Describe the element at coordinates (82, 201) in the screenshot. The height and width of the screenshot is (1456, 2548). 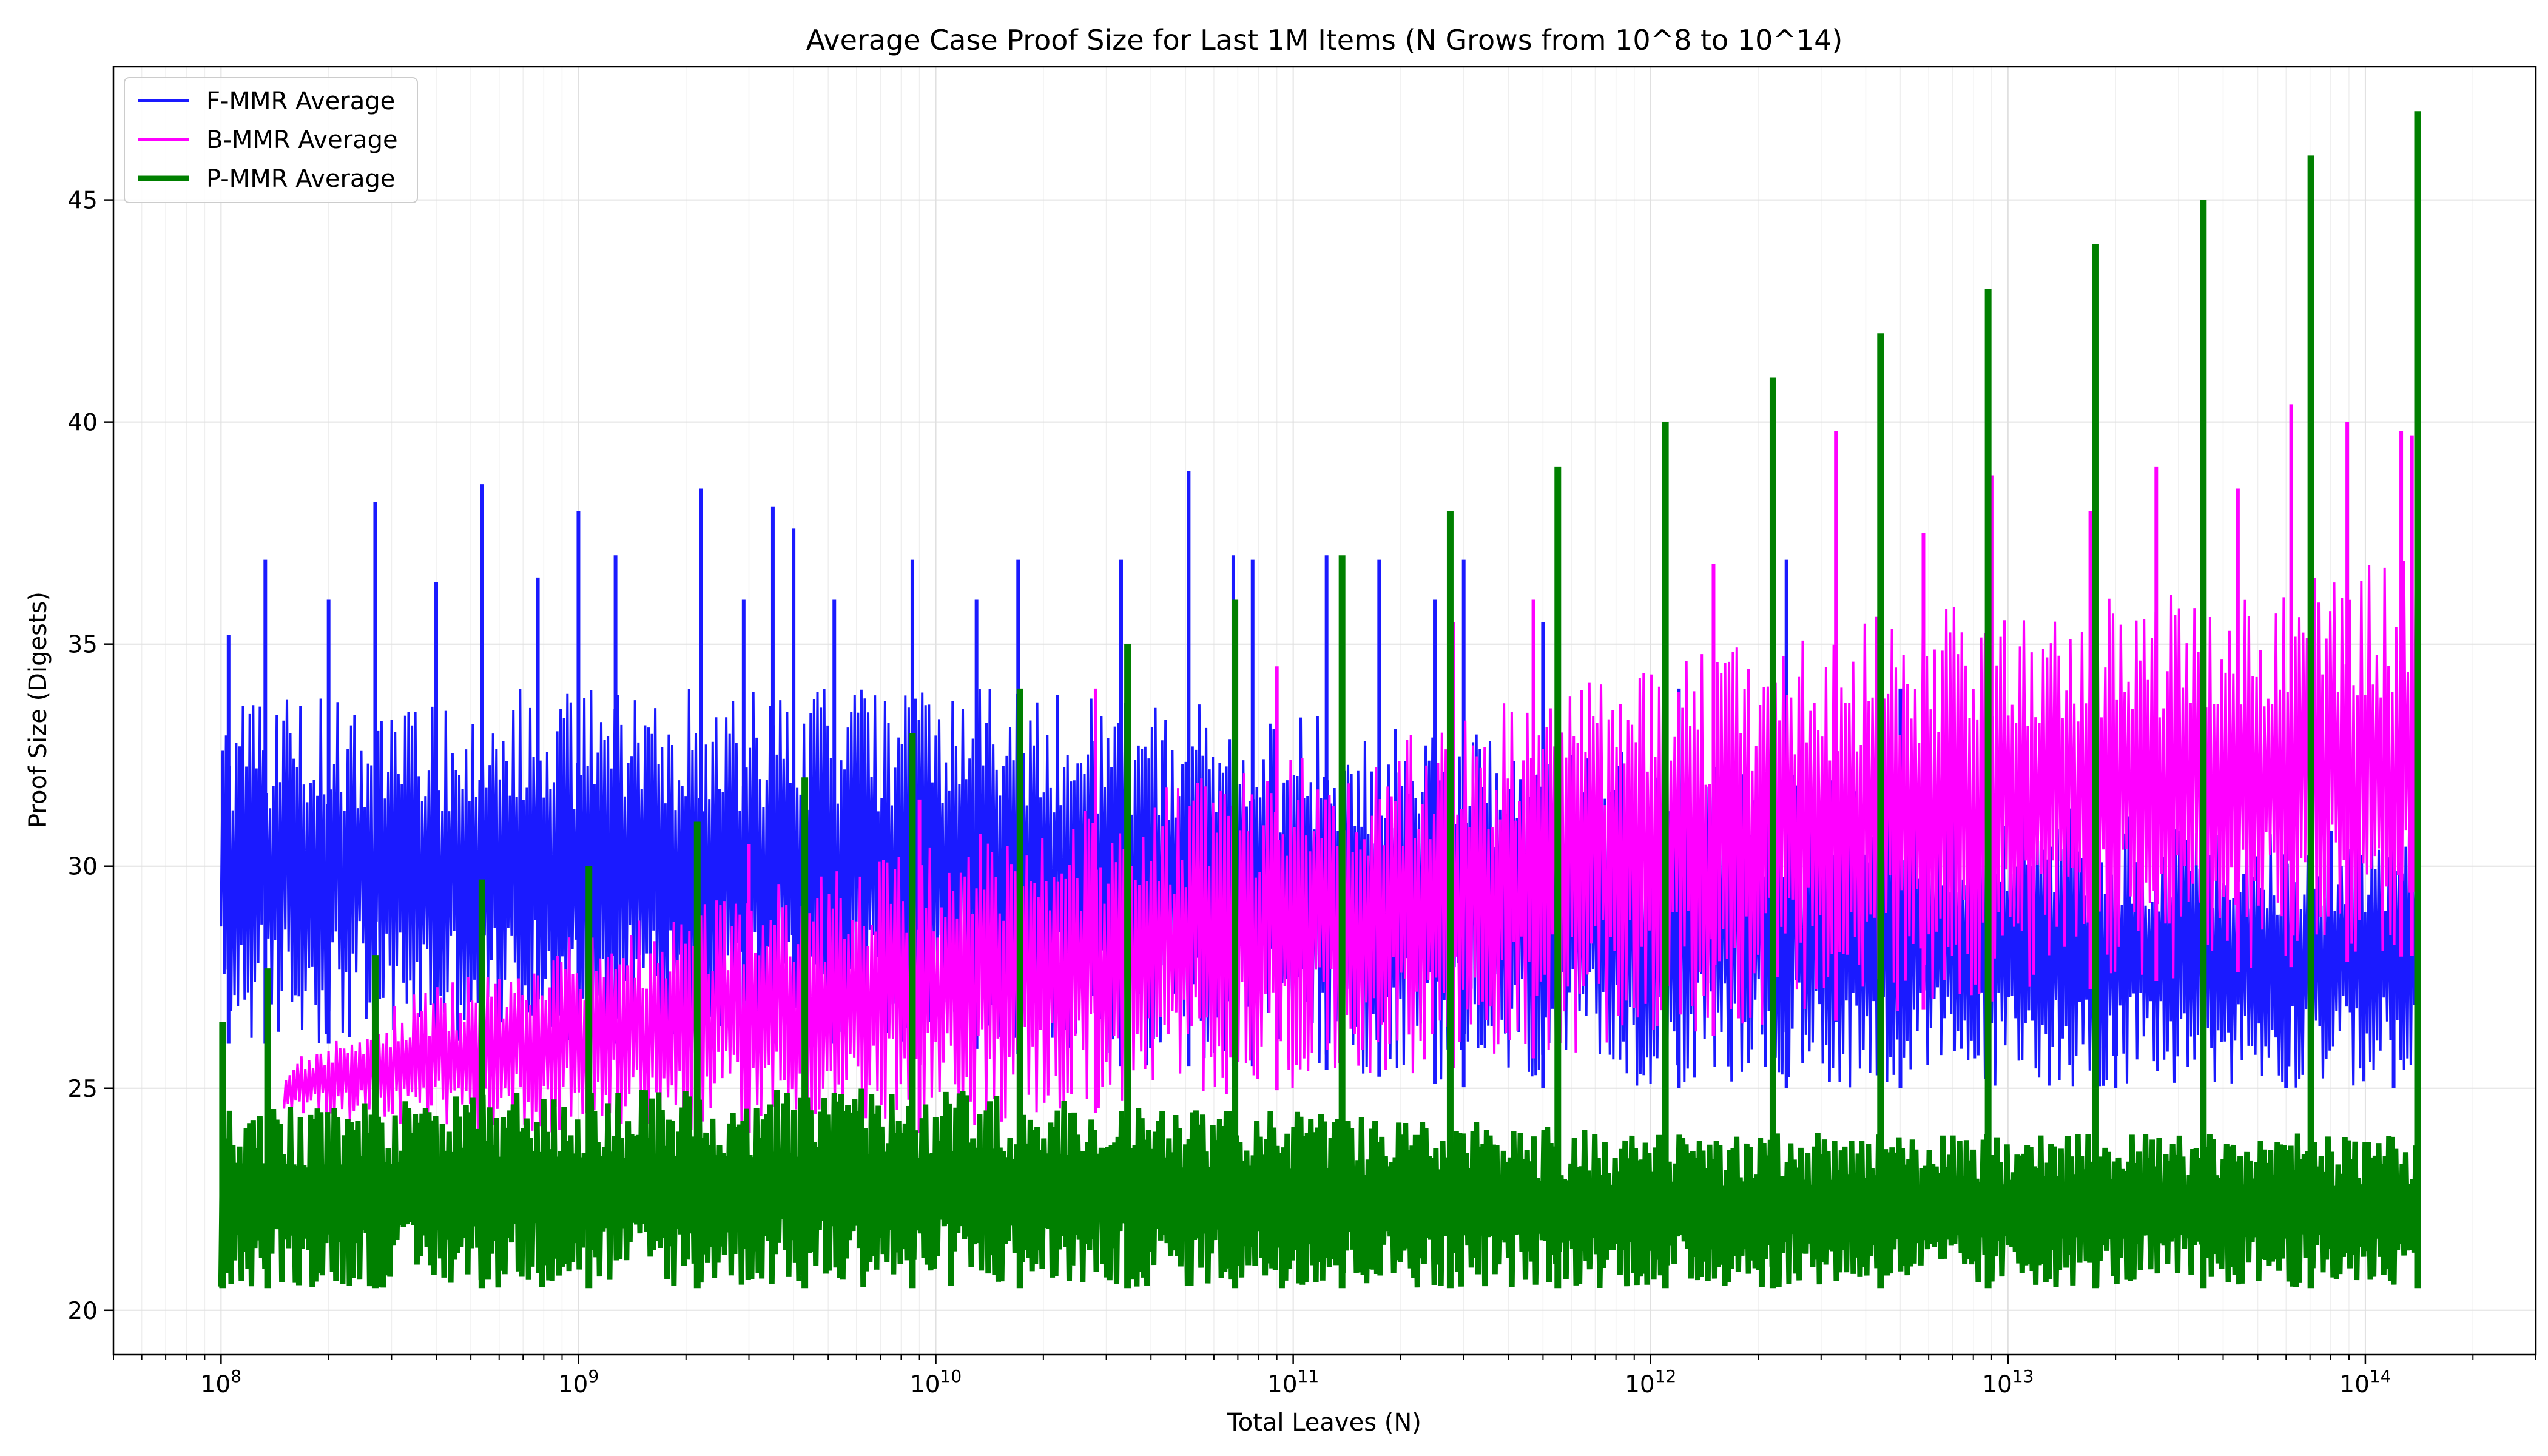
I see `y-tick-label: 45` at that location.